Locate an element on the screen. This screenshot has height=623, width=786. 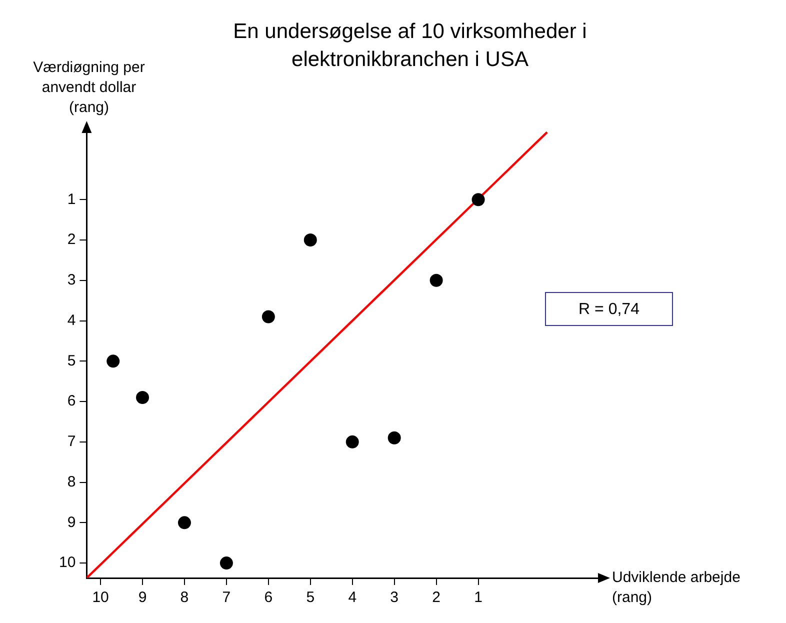
x-tick-label: 5 is located at coordinates (310, 597).